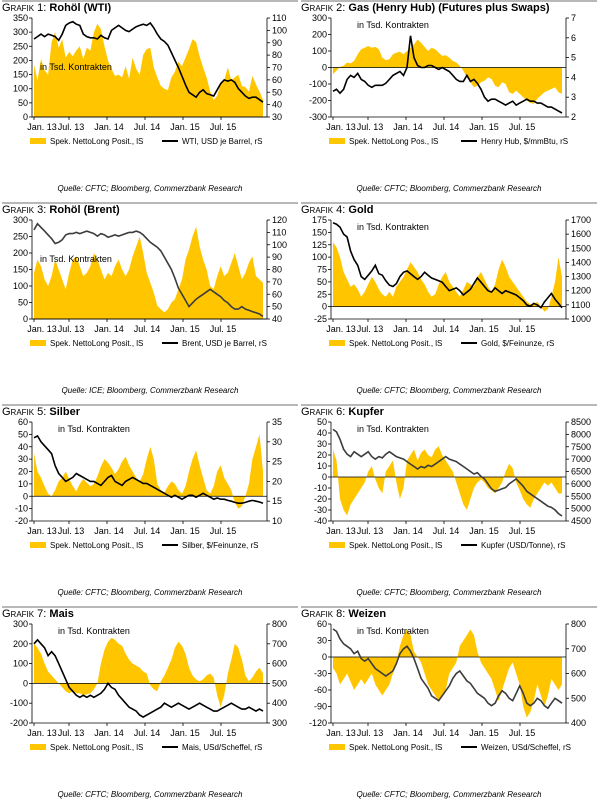 The image size is (599, 807). Describe the element at coordinates (367, 614) in the screenshot. I see `chart-name: Weizen` at that location.